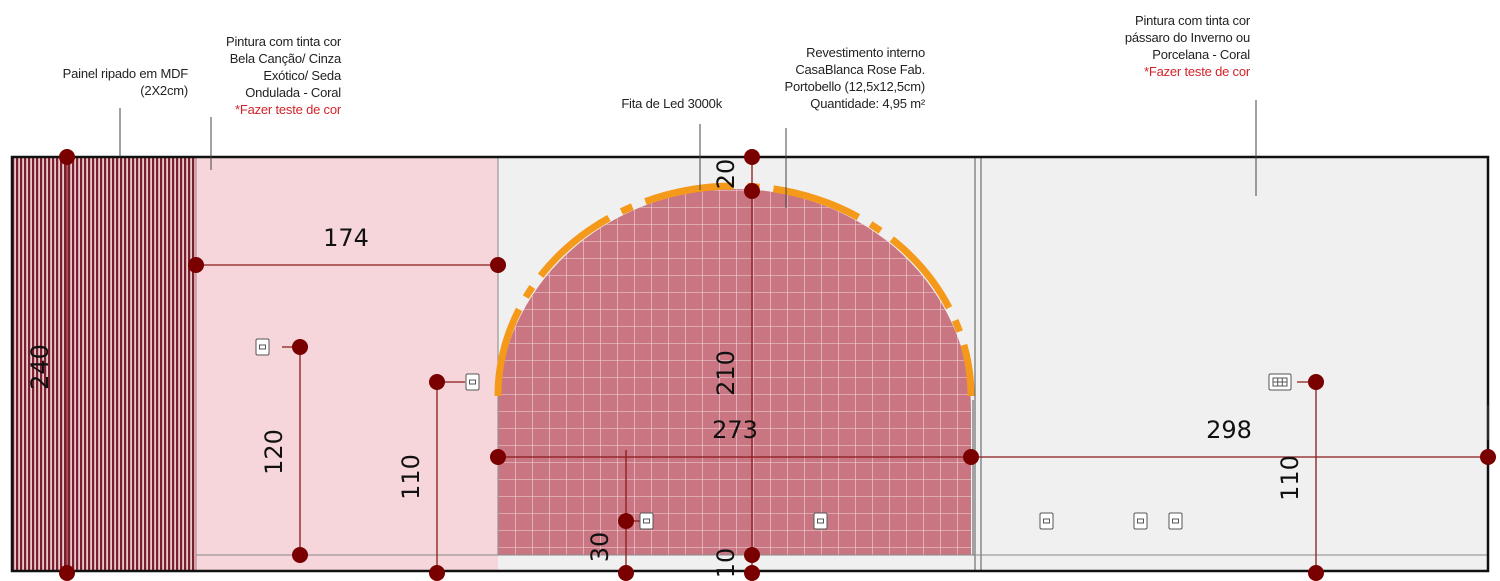 Image resolution: width=1500 pixels, height=581 pixels. Describe the element at coordinates (347, 356) in the screenshot. I see `pink-paint-zone` at that location.